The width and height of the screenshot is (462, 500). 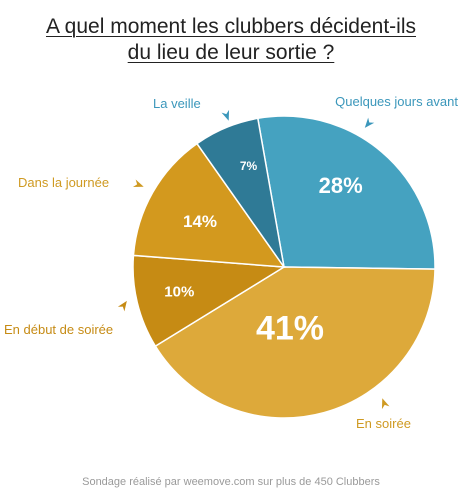 I want to click on slice-value-label-la-veille: 7%, so click(x=249, y=166).